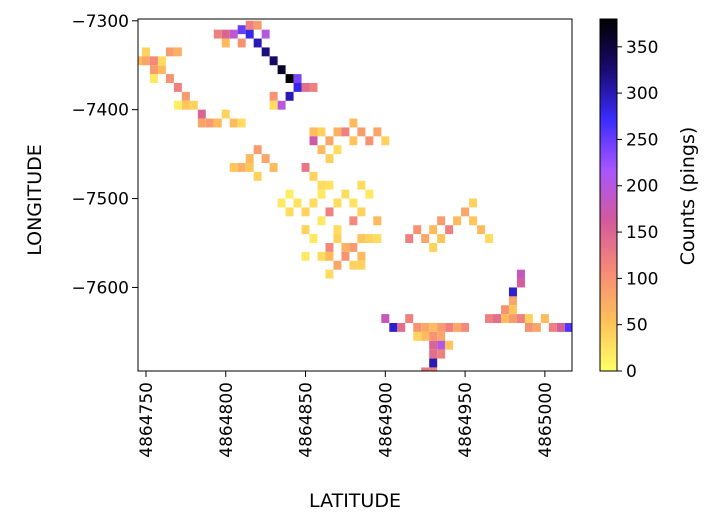  Describe the element at coordinates (637, 210) in the screenshot. I see `colorbar-ticks: 0 50 100 150 200 250 300 350` at that location.